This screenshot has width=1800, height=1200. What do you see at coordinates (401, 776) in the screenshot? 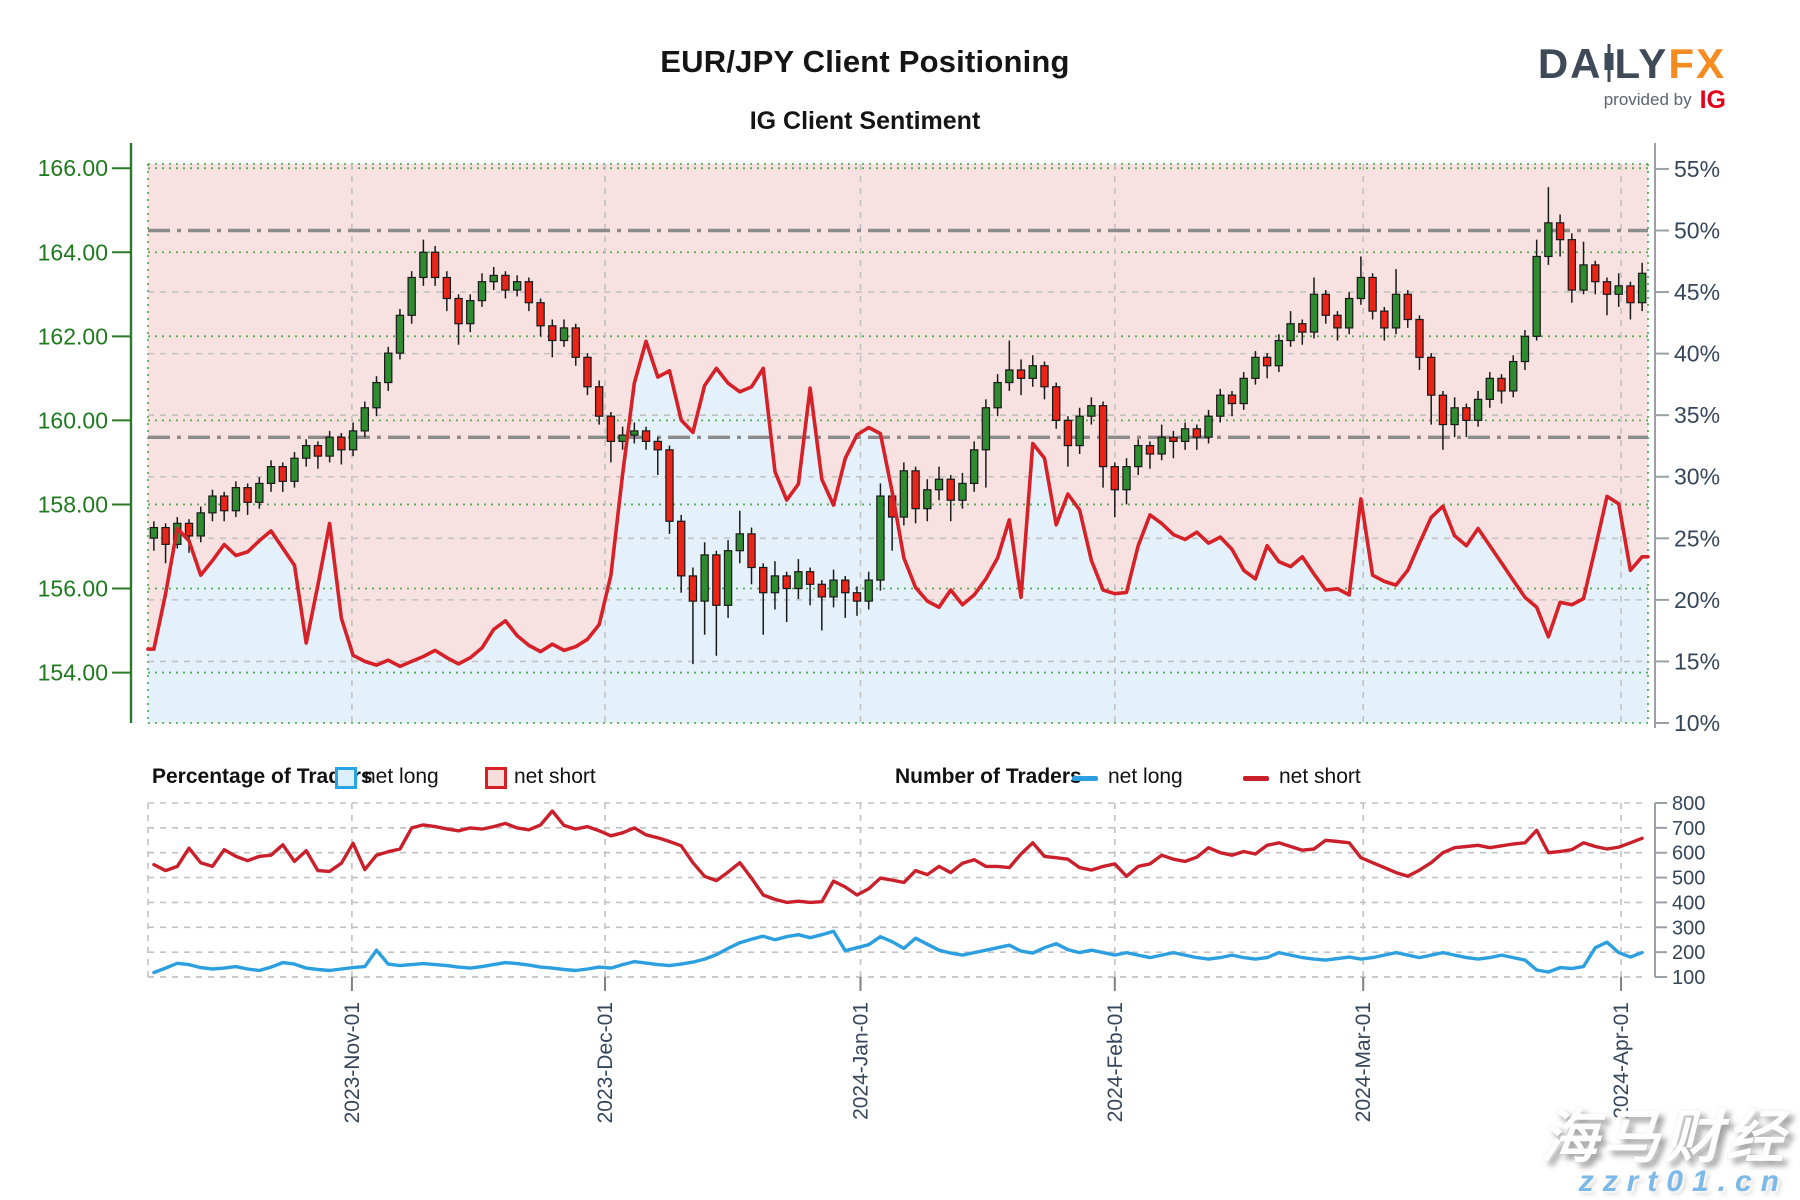
I see `legend-net-long-pct: net long` at bounding box center [401, 776].